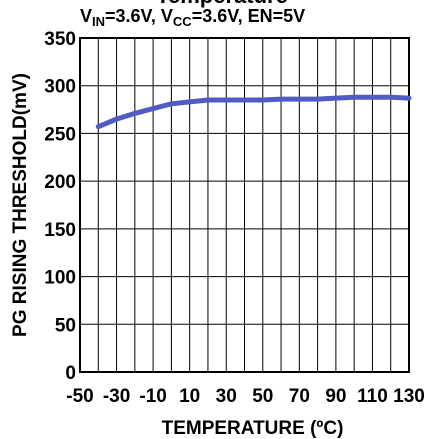  Describe the element at coordinates (222, 4) in the screenshot. I see `chart-title: Temperature` at that location.